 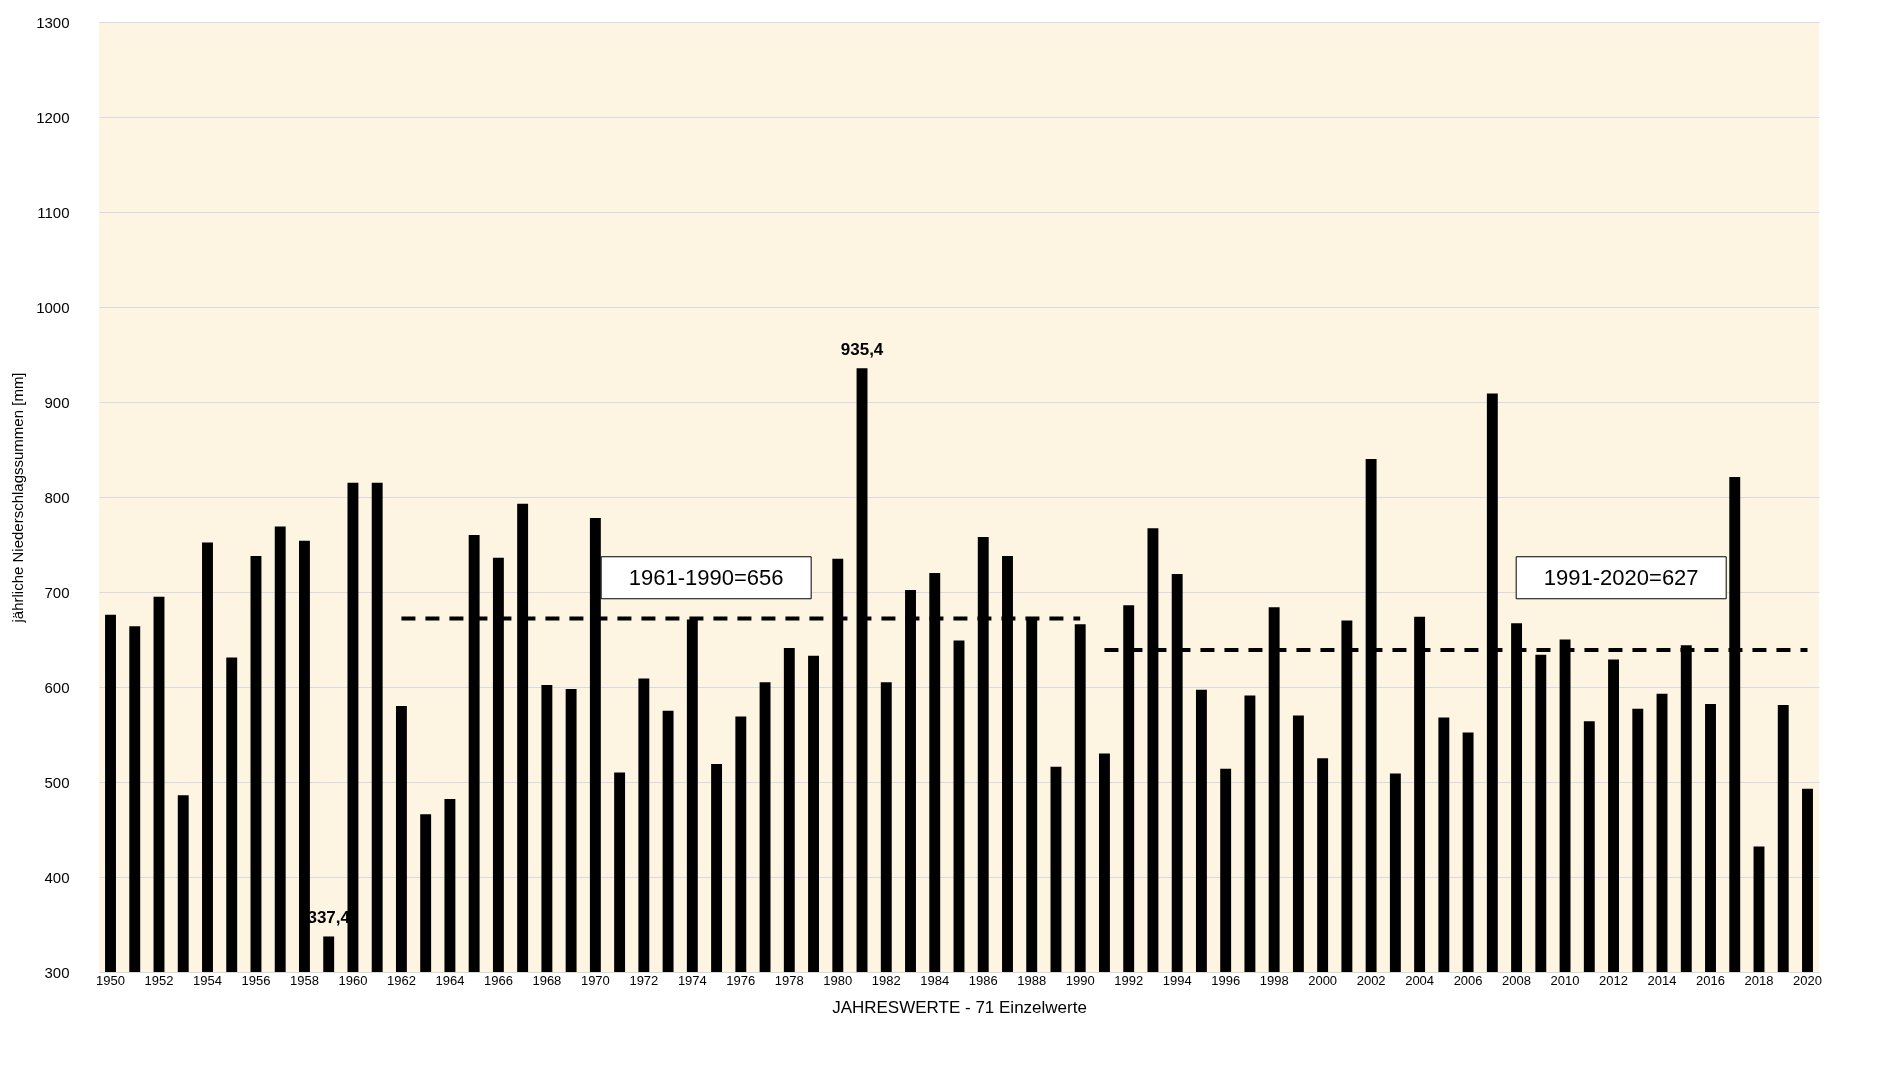 I want to click on x-tick-label: 1954, so click(x=207, y=980).